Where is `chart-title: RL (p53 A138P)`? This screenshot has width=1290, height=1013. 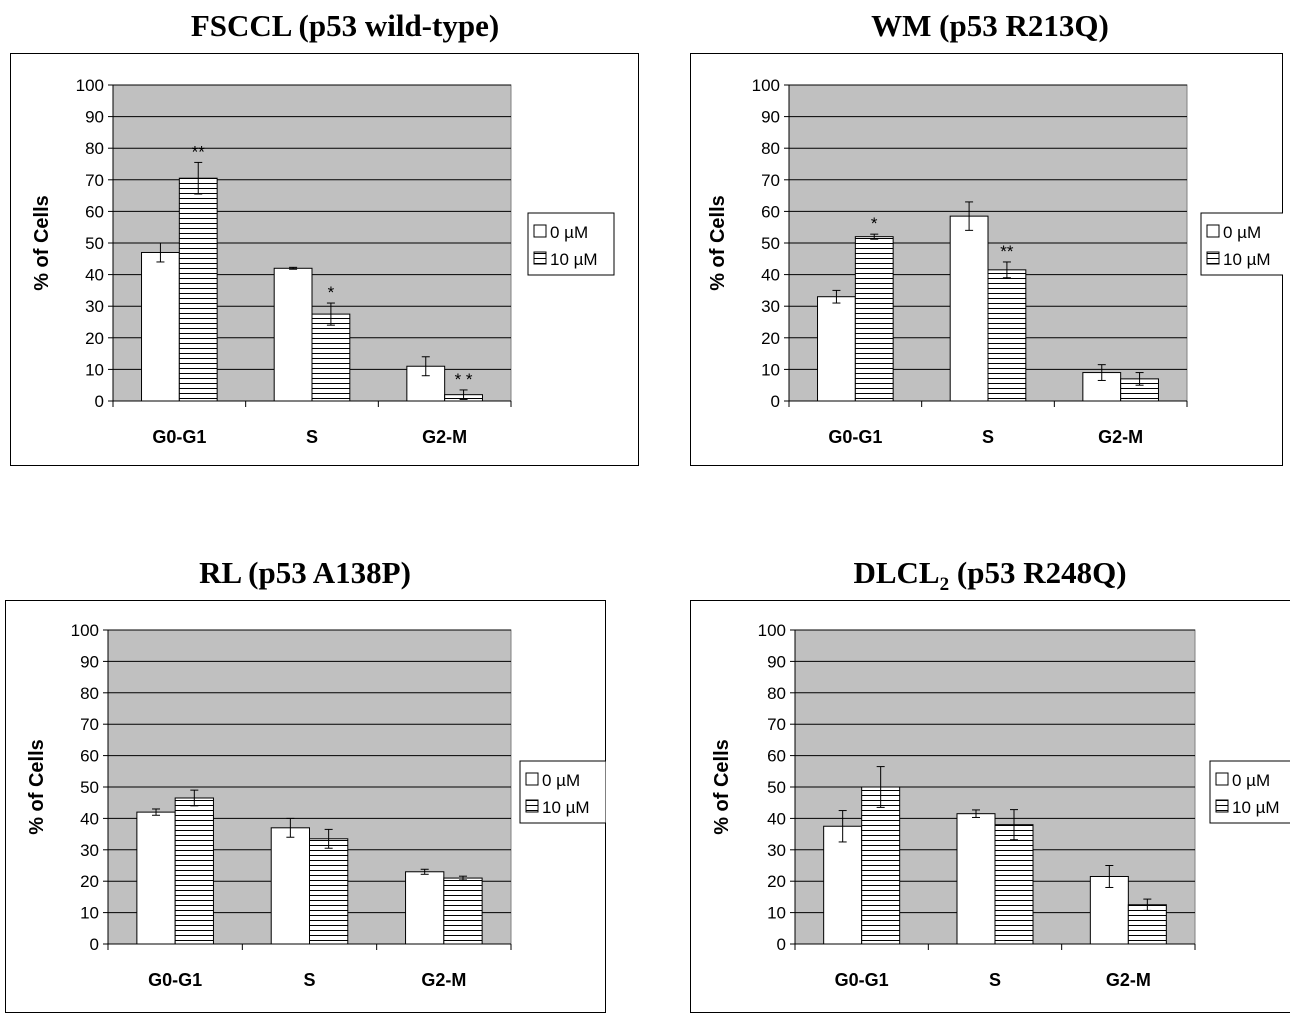 chart-title: RL (p53 A138P) is located at coordinates (305, 572).